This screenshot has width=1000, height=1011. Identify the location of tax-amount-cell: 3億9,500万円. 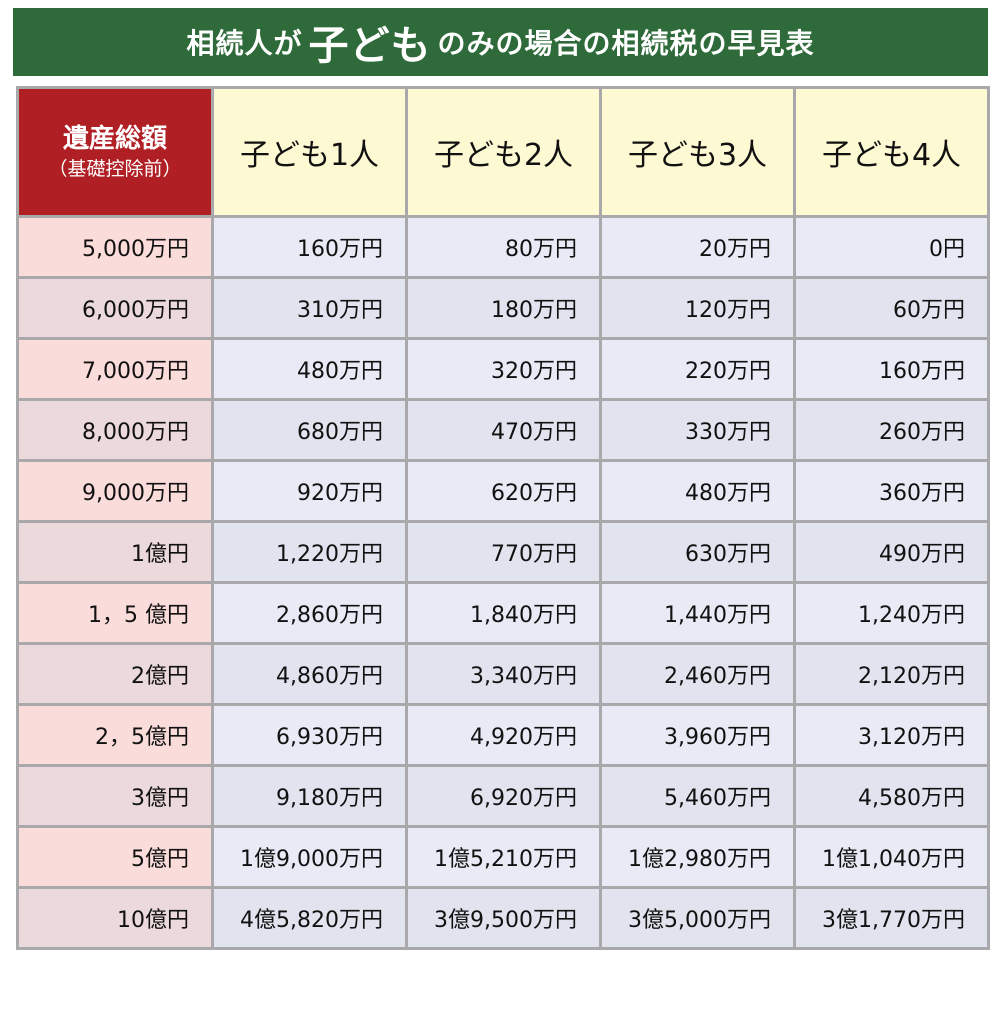
(503, 918).